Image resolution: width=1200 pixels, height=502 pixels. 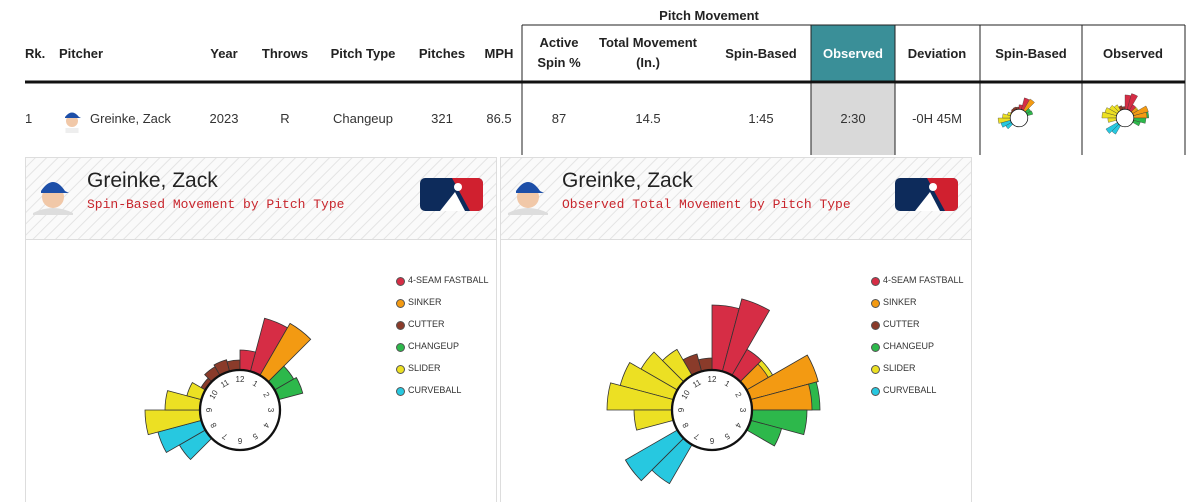 I want to click on data-cell: -0H 45M, so click(x=937, y=118).